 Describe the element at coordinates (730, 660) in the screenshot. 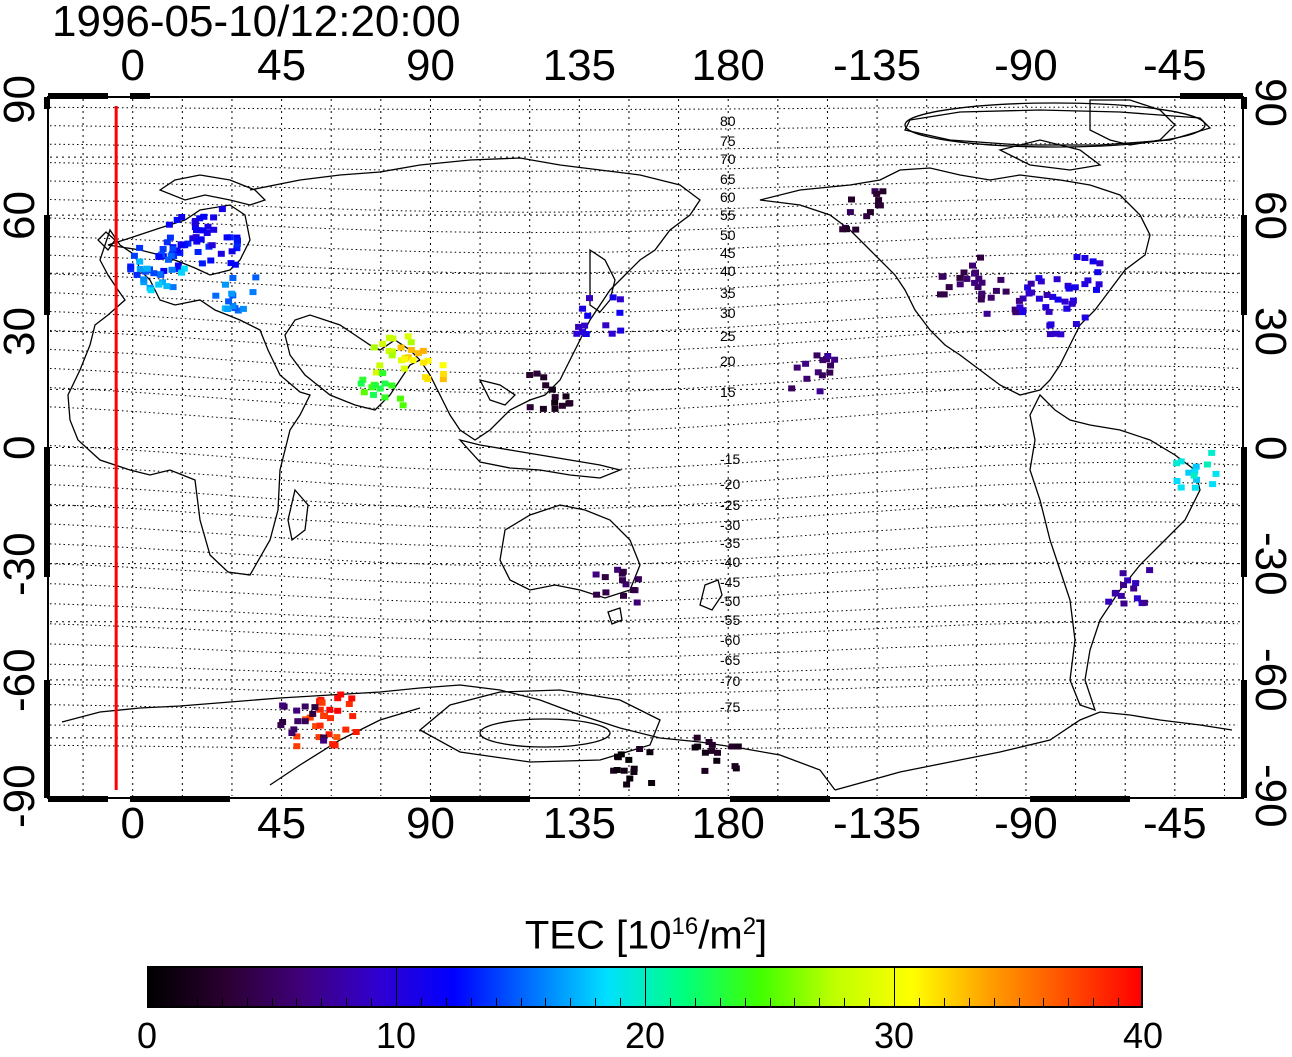

I see `contour-label: -65` at that location.